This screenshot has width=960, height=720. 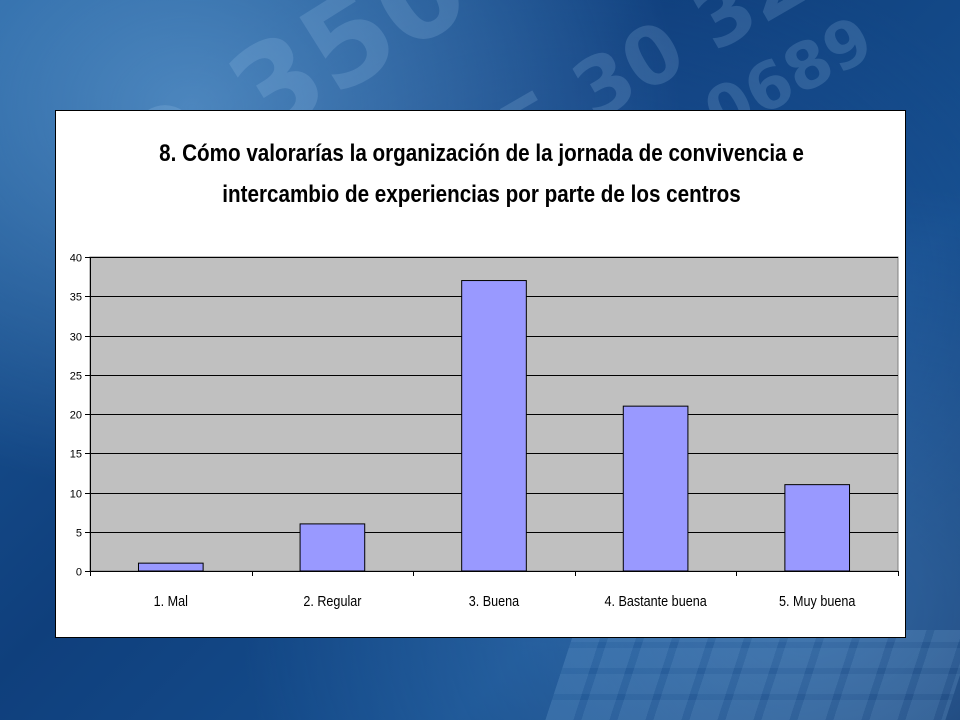 I want to click on x-category-label: 2. Regular, so click(x=332, y=600).